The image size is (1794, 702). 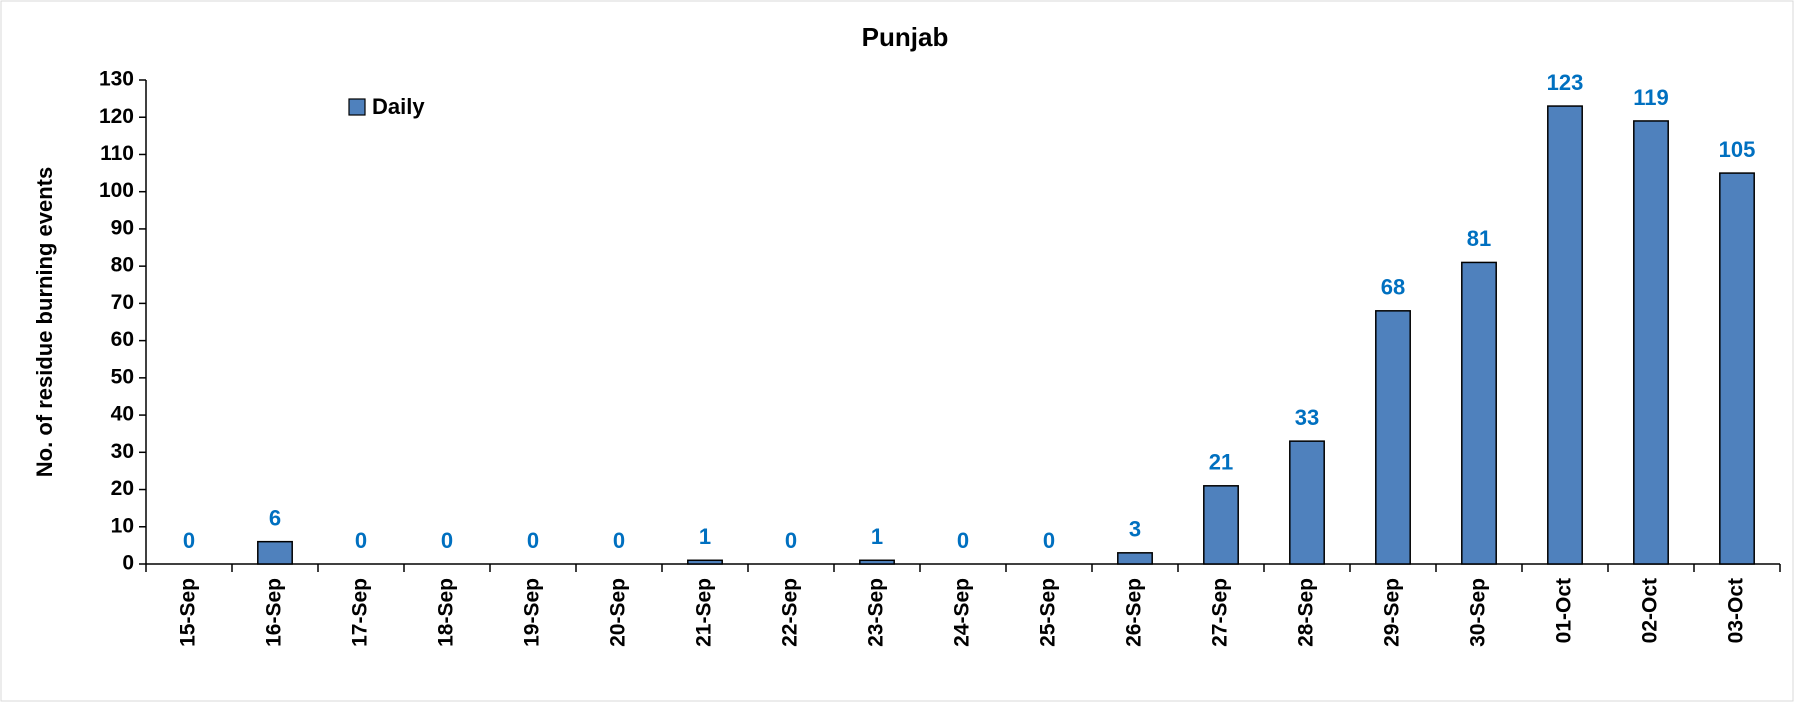 I want to click on y-tick-label: 60, so click(x=122, y=339).